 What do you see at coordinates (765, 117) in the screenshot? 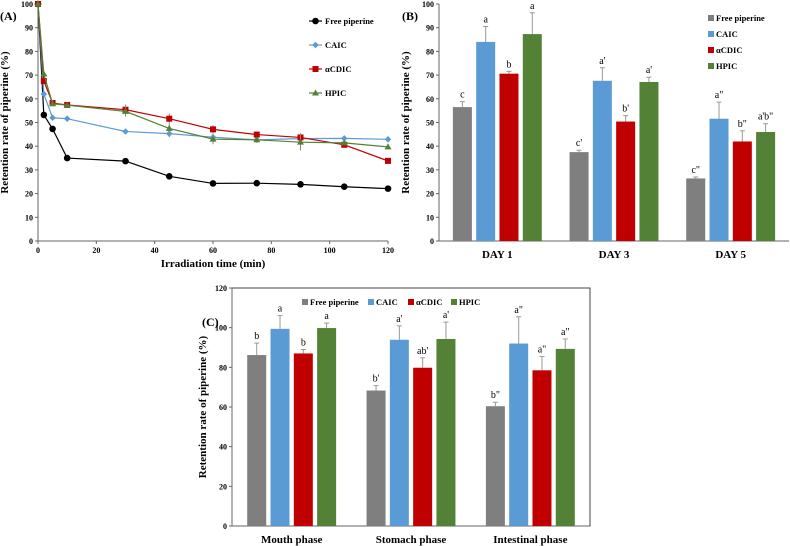
I see `significance-label: a'b"` at bounding box center [765, 117].